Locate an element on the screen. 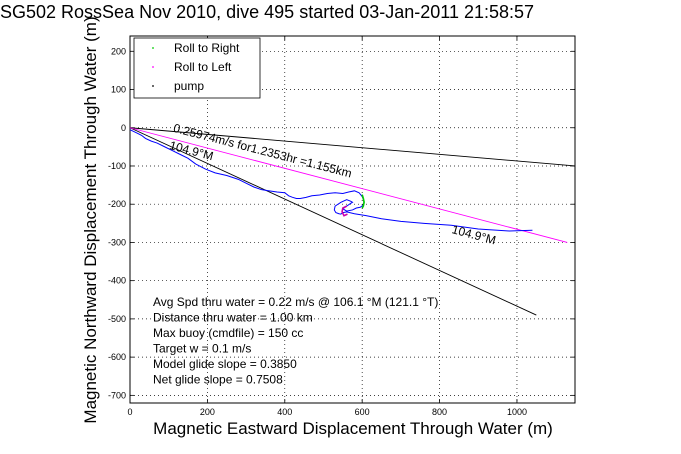  dive-stat-line: Target w = 0.1 m/s is located at coordinates (202, 349).